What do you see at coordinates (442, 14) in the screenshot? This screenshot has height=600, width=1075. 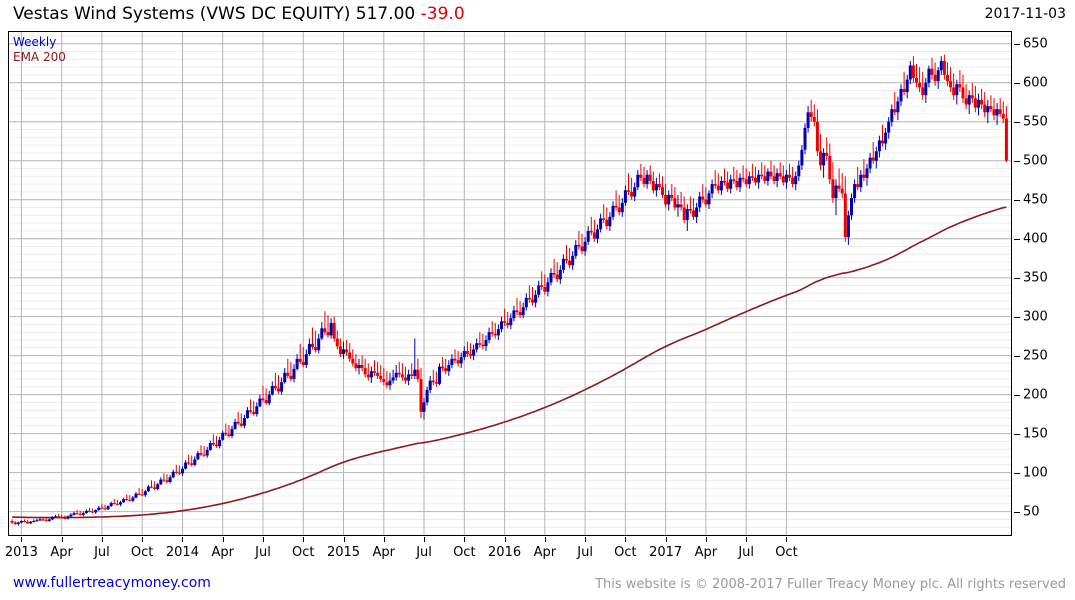 I see `price-change: -39.0` at bounding box center [442, 14].